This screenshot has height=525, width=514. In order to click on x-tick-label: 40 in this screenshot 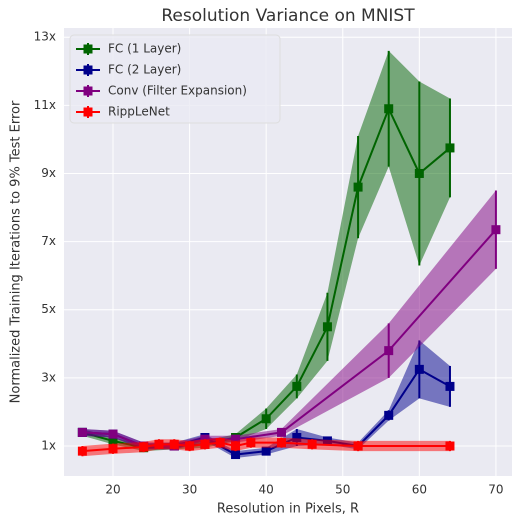, I will do `click(266, 490)`.